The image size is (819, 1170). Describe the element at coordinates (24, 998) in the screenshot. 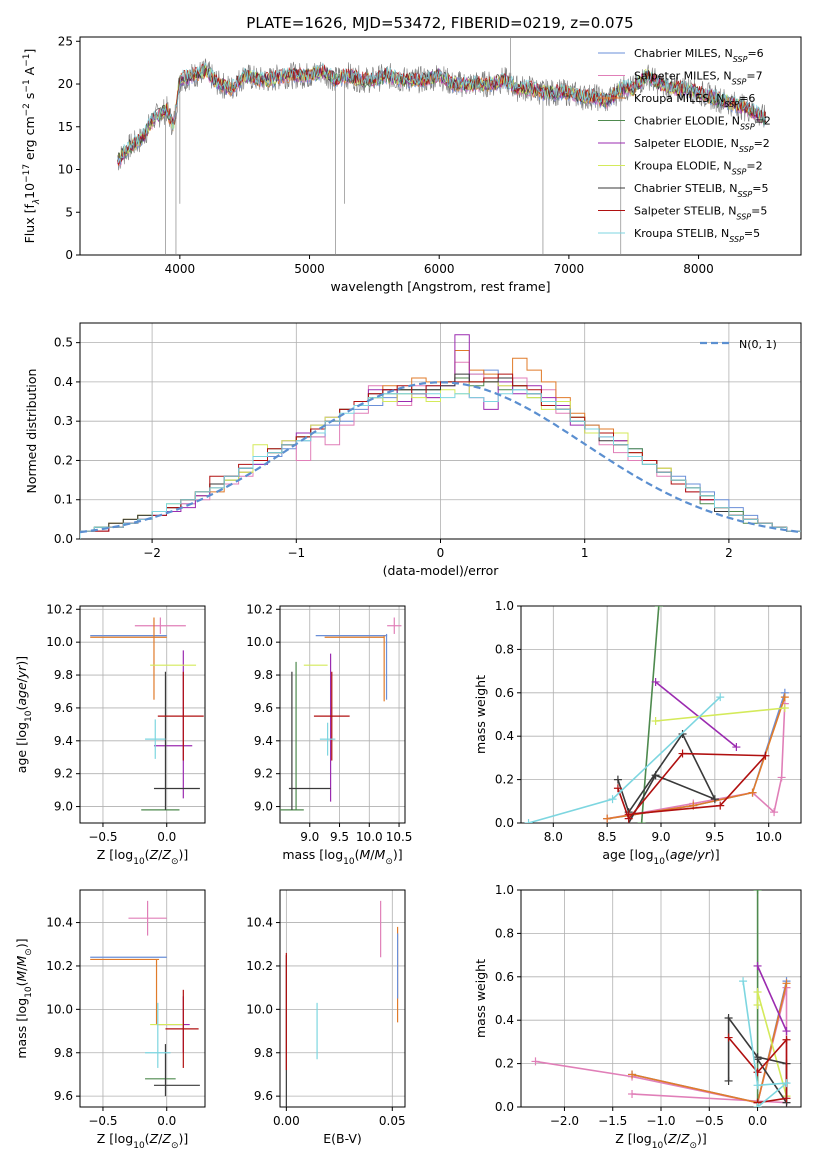

I see `mass-vs-z-y-label: mass [log10(M/M⊙)]` at that location.